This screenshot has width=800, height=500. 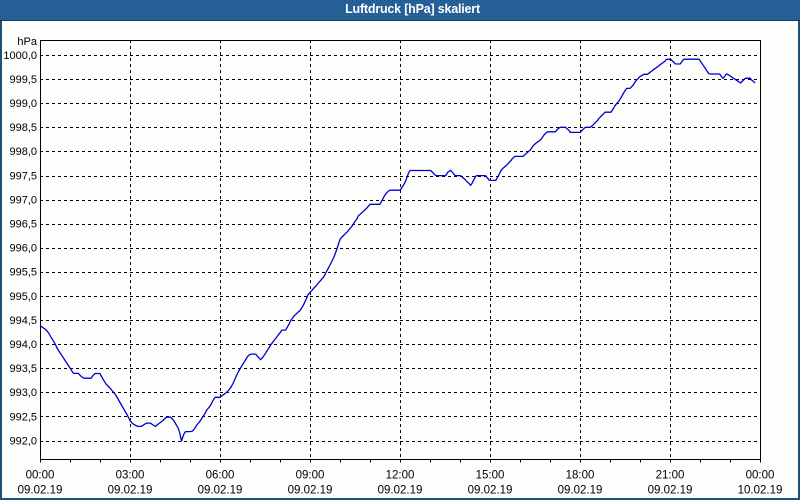 What do you see at coordinates (20, 56) in the screenshot?
I see `svg-text: 1000,0` at bounding box center [20, 56].